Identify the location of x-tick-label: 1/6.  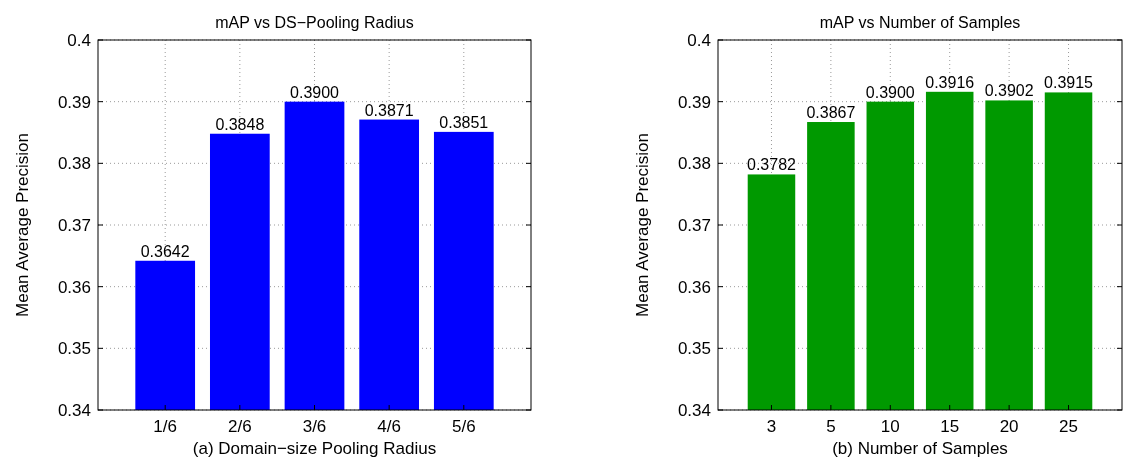
(165, 426).